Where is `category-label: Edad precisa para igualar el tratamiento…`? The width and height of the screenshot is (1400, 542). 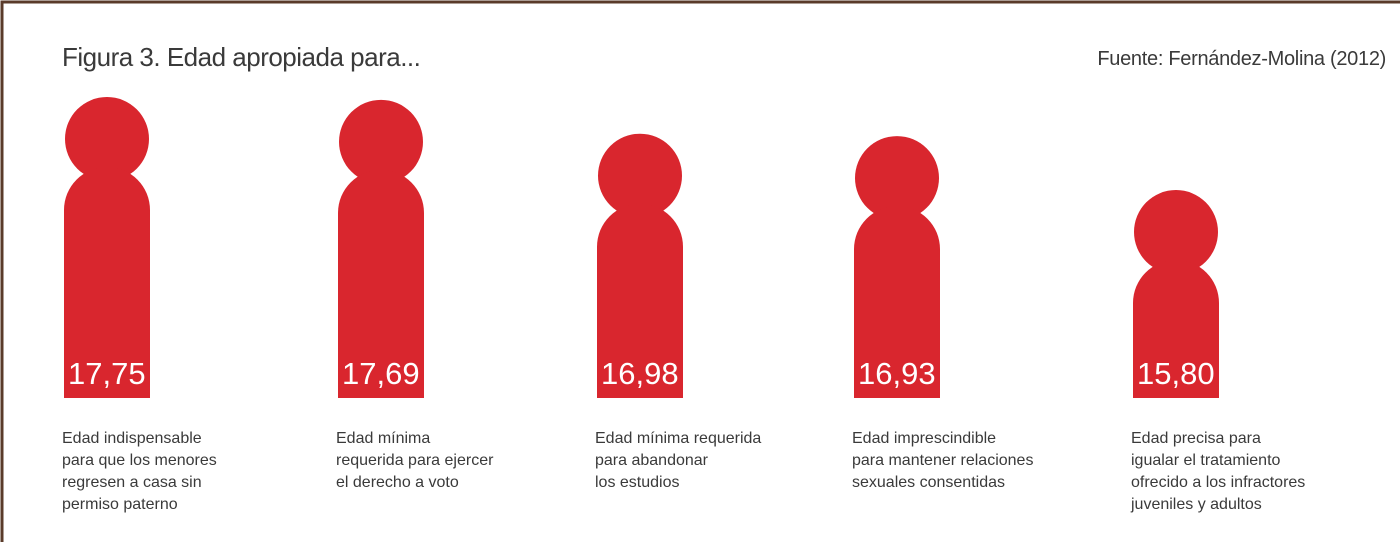
category-label: Edad precisa para igualar el tratamiento… is located at coordinates (1218, 471).